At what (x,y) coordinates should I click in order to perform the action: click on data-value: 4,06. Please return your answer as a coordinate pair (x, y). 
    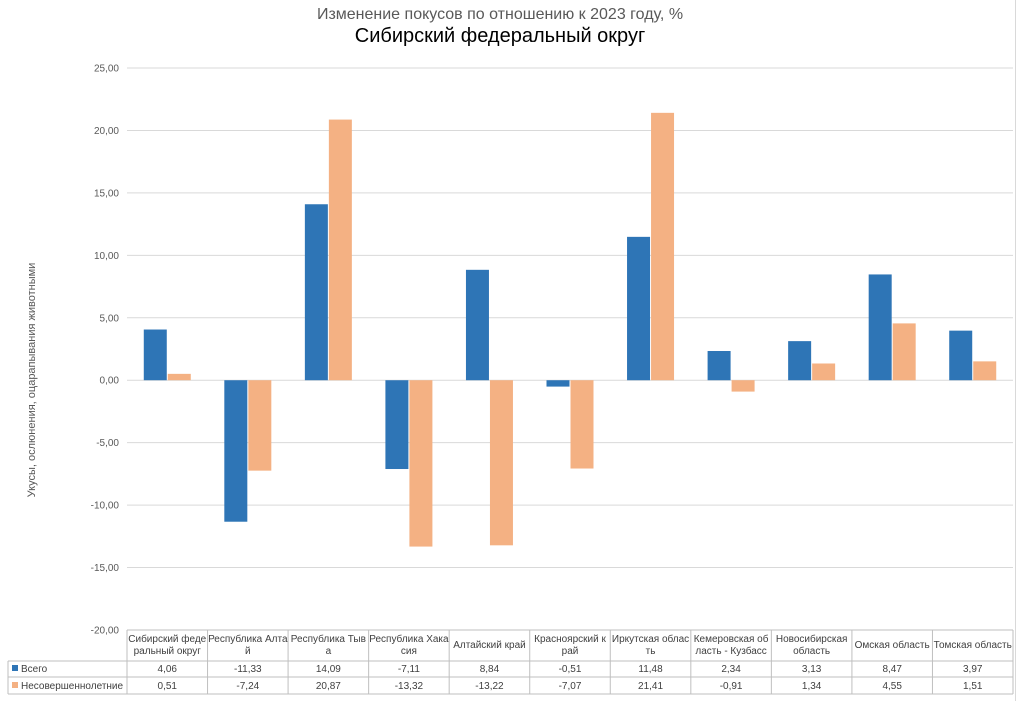
    Looking at the image, I should click on (168, 669).